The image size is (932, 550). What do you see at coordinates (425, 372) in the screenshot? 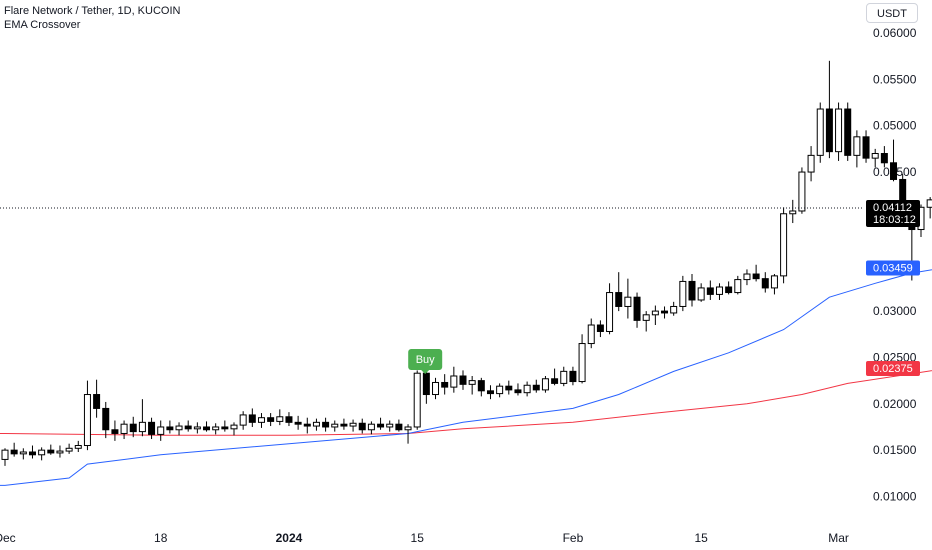
I see `buy-signal-pointer` at bounding box center [425, 372].